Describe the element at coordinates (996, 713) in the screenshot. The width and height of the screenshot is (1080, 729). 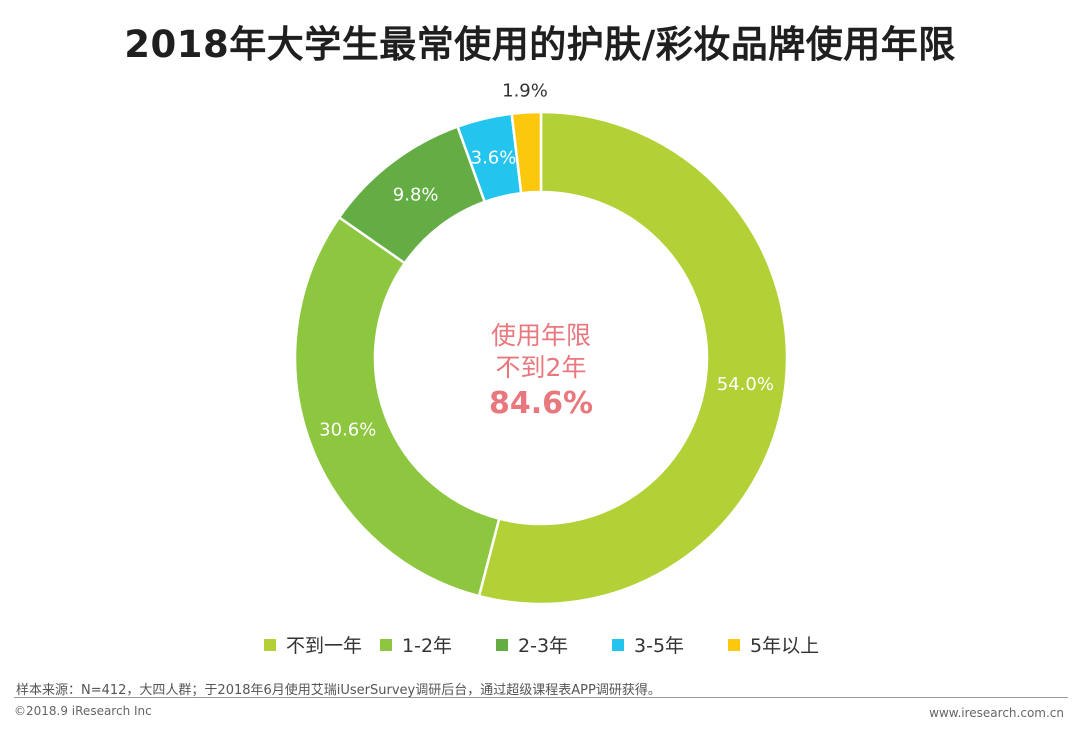
I see `website-link: www.iresearch.com.cn` at that location.